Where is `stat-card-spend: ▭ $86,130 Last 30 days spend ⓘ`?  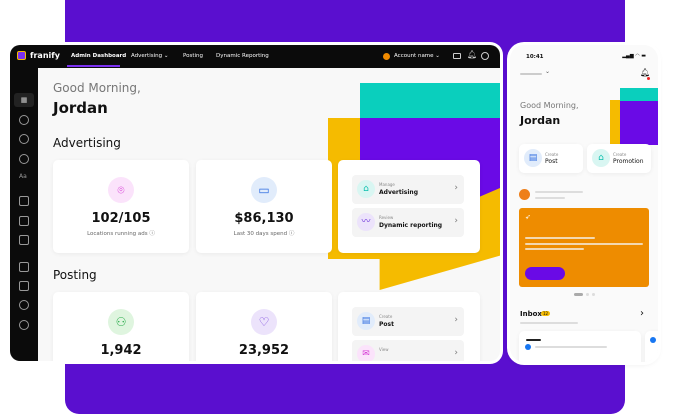
stat-card-spend: ▭ $86,130 Last 30 days spend ⓘ is located at coordinates (264, 206).